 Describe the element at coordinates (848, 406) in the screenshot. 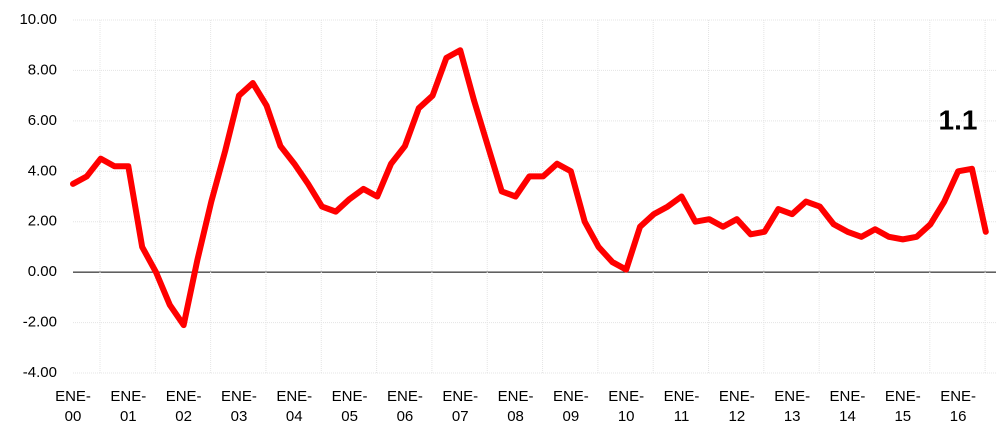

I see `x-tick-label: ENE- 14` at that location.